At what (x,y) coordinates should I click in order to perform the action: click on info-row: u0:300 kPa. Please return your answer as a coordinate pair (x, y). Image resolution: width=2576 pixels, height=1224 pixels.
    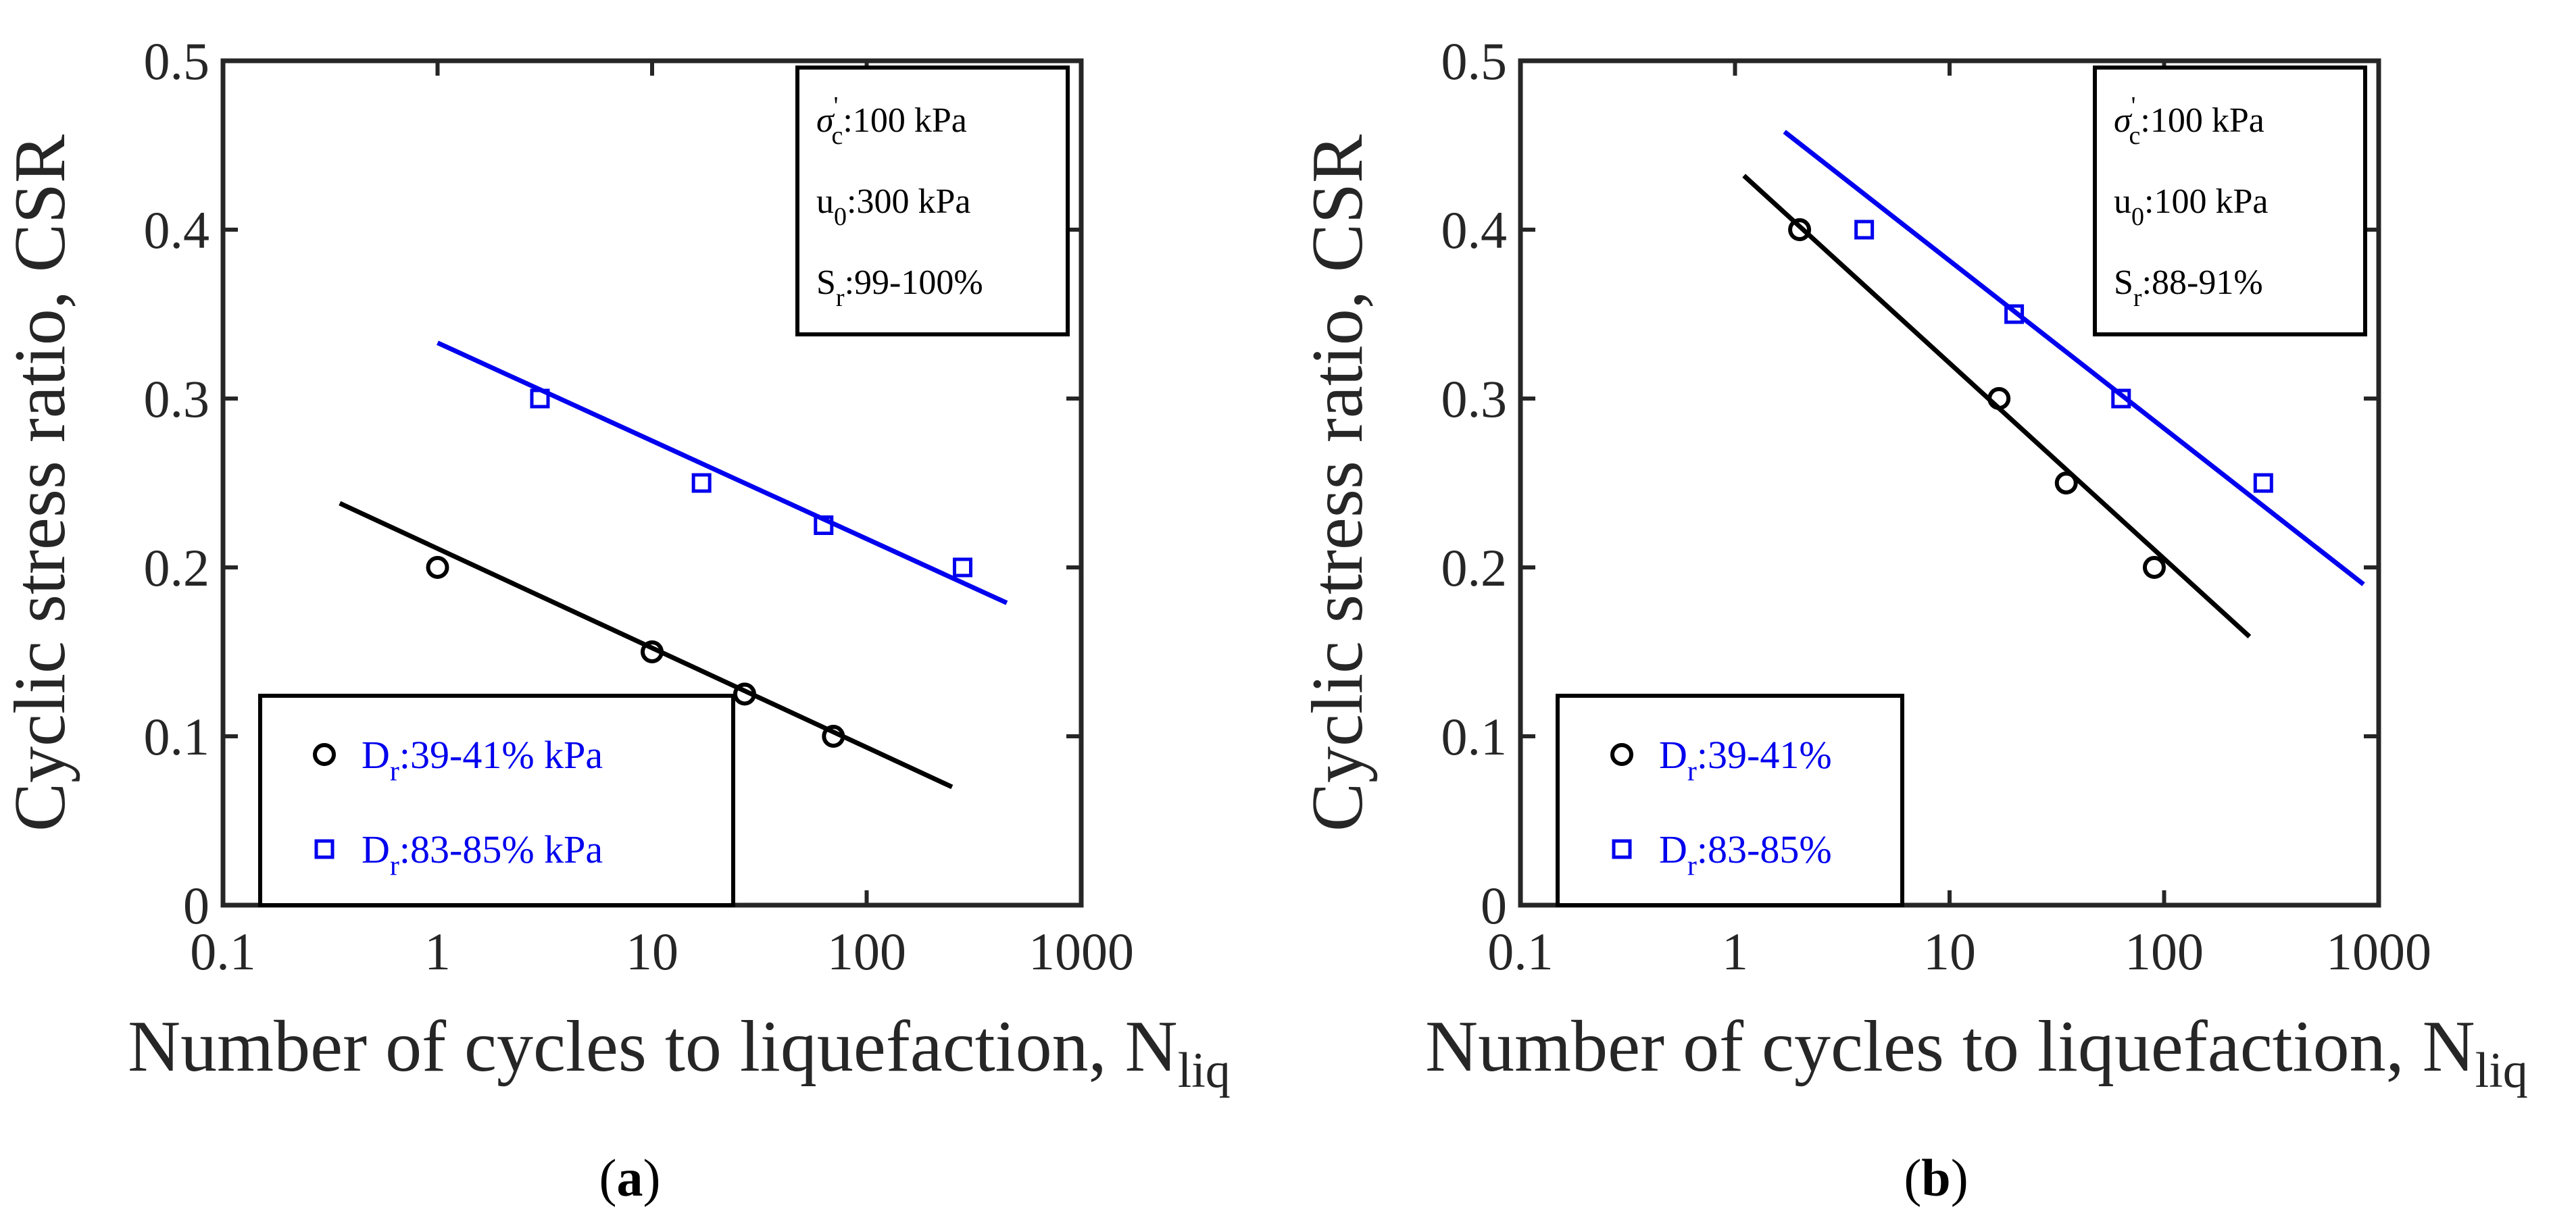
    Looking at the image, I should click on (893, 206).